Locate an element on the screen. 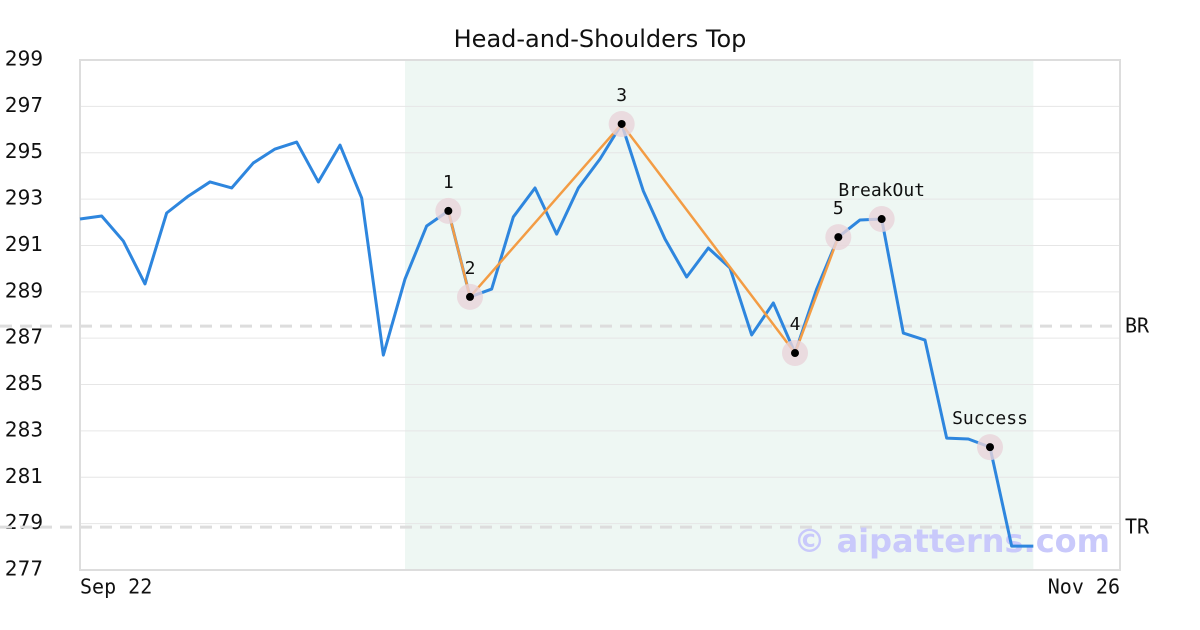  level-label: TR is located at coordinates (1137, 527).